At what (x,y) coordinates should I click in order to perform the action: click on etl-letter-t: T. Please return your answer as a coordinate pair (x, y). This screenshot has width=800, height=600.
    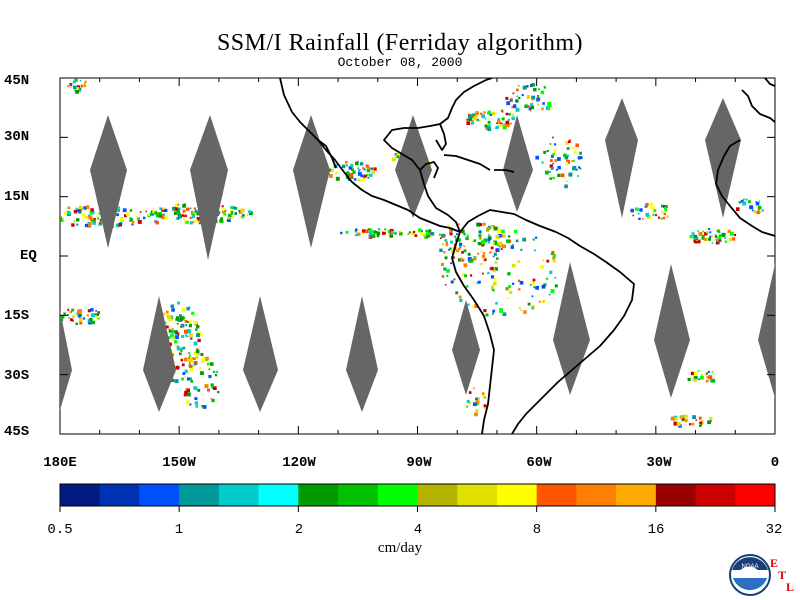
    Looking at the image, I should click on (782, 575).